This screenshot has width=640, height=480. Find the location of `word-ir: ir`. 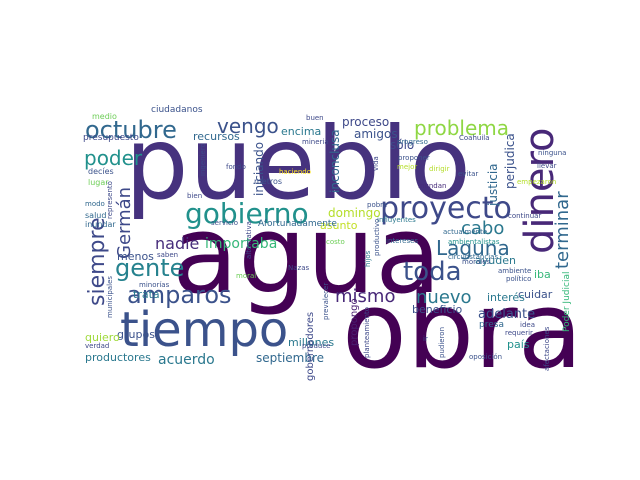

word-ir: ir is located at coordinates (425, 339).